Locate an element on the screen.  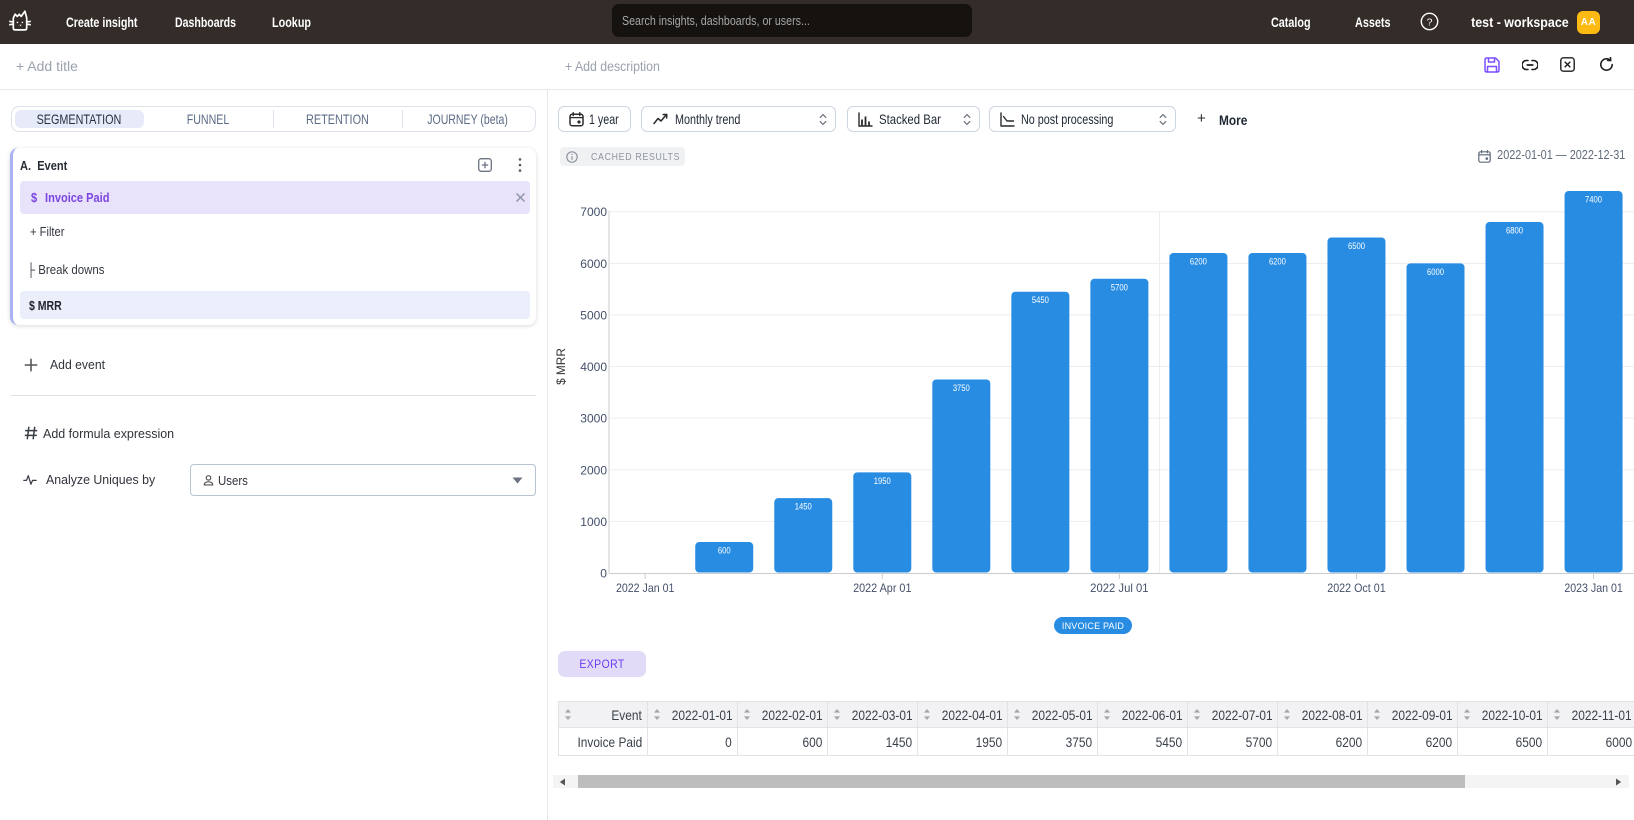
svg-text: 5000 is located at coordinates (593, 315).